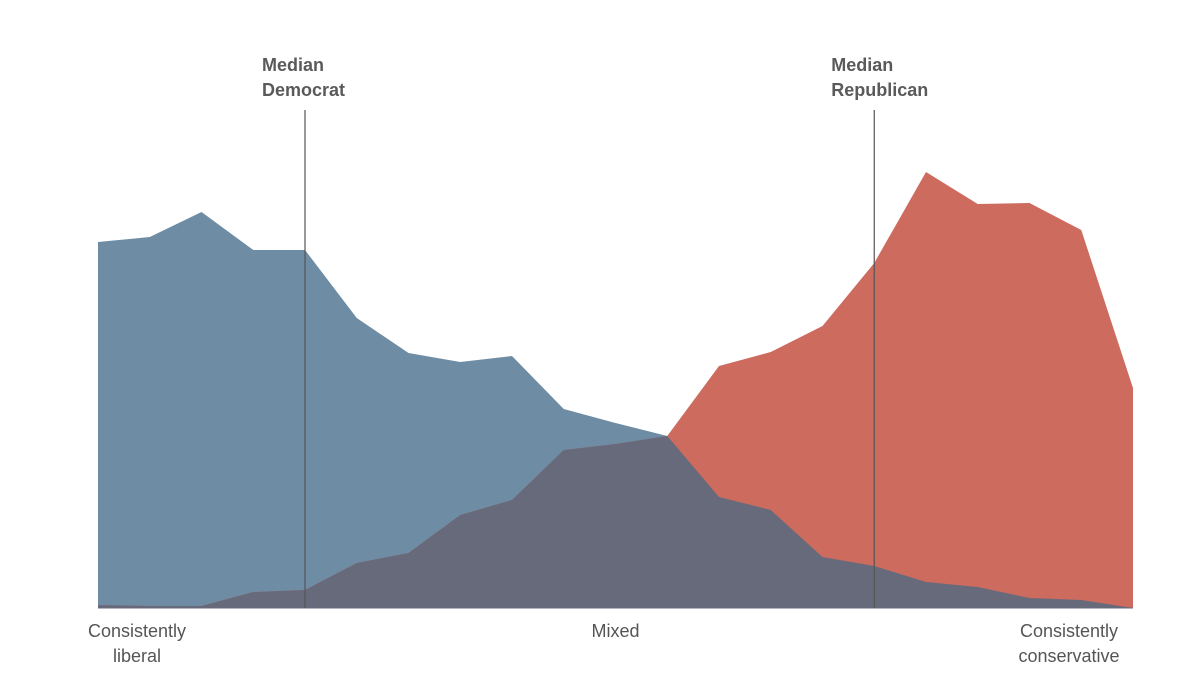 The image size is (1200, 675). Describe the element at coordinates (879, 90) in the screenshot. I see `median-label: Republican` at that location.